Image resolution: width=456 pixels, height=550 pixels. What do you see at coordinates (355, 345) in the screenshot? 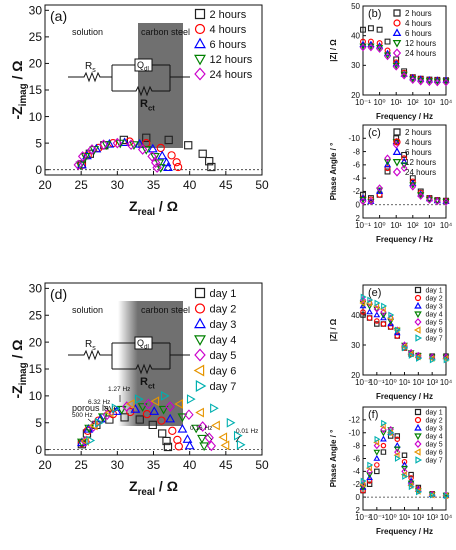
I see `y-tick-label: 30` at bounding box center [355, 345].